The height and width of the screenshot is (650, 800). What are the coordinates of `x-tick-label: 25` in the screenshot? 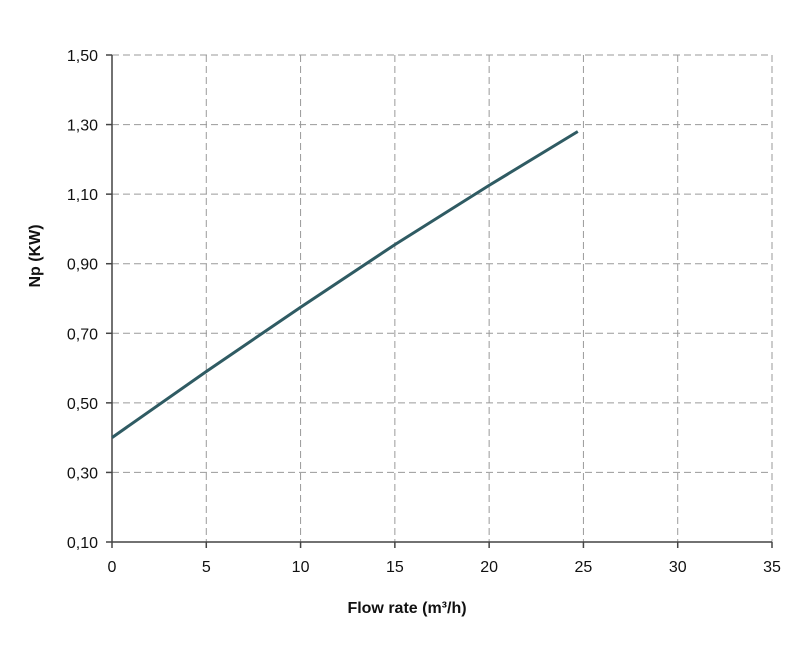 It's located at (584, 567).